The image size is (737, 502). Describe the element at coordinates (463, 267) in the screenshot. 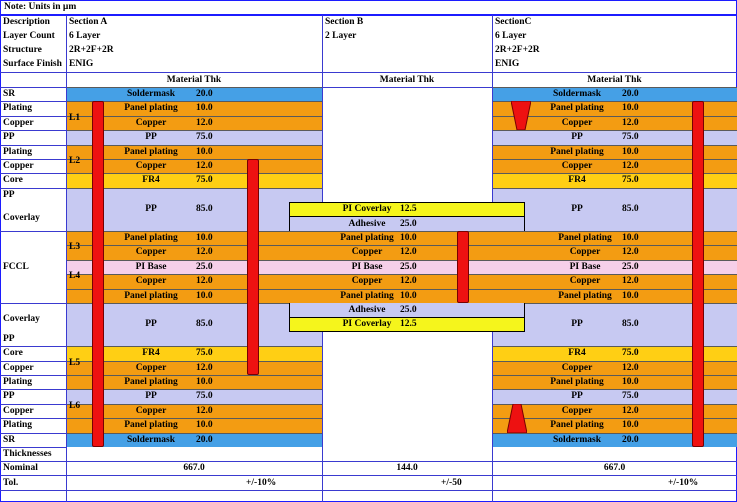

I see `via-section-b` at that location.